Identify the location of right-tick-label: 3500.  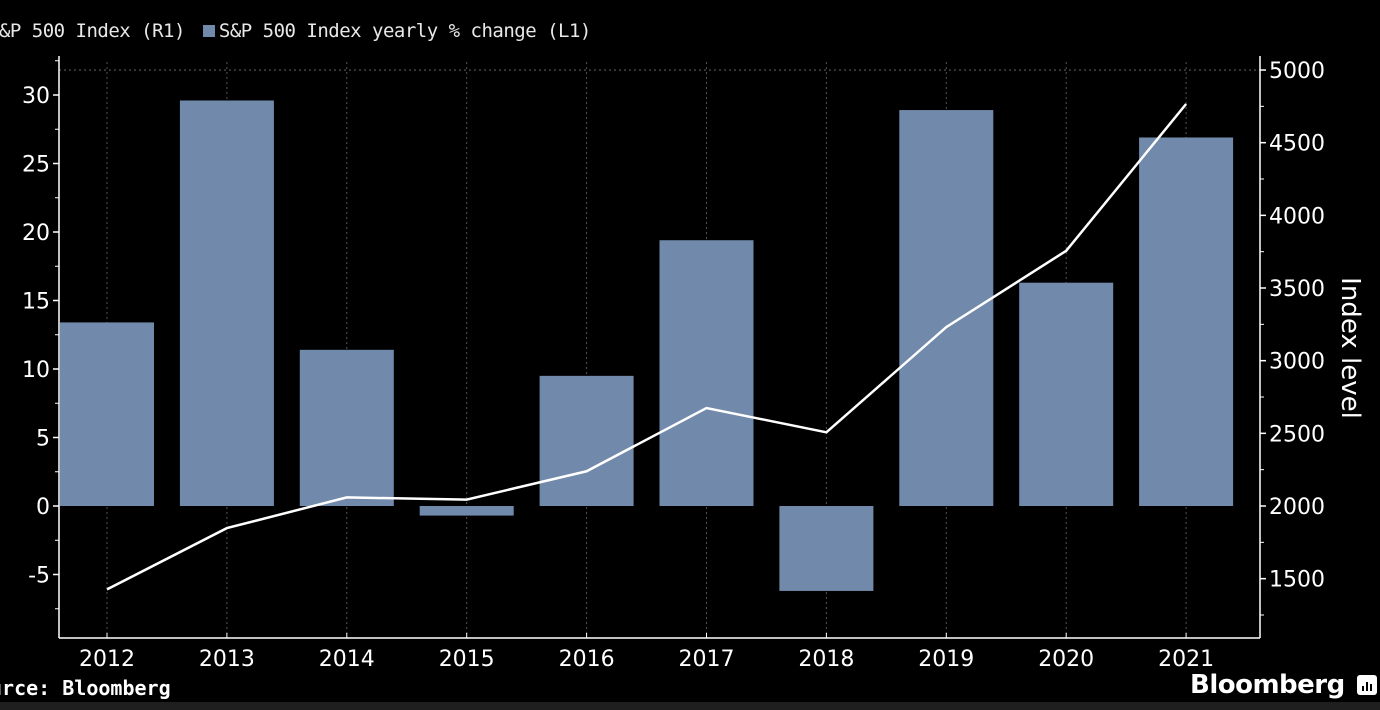
(1297, 289).